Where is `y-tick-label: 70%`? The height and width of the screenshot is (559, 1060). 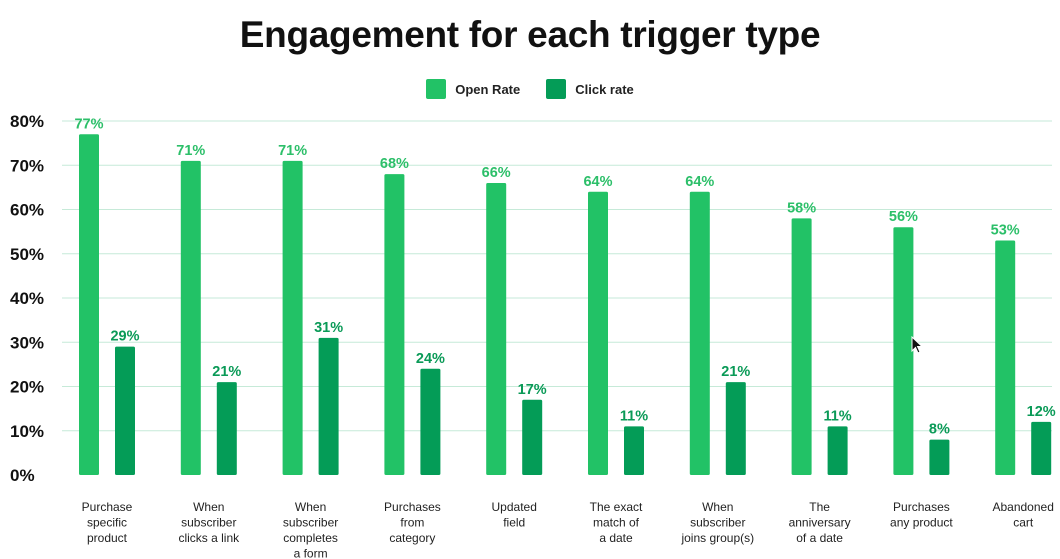 y-tick-label: 70% is located at coordinates (27, 165).